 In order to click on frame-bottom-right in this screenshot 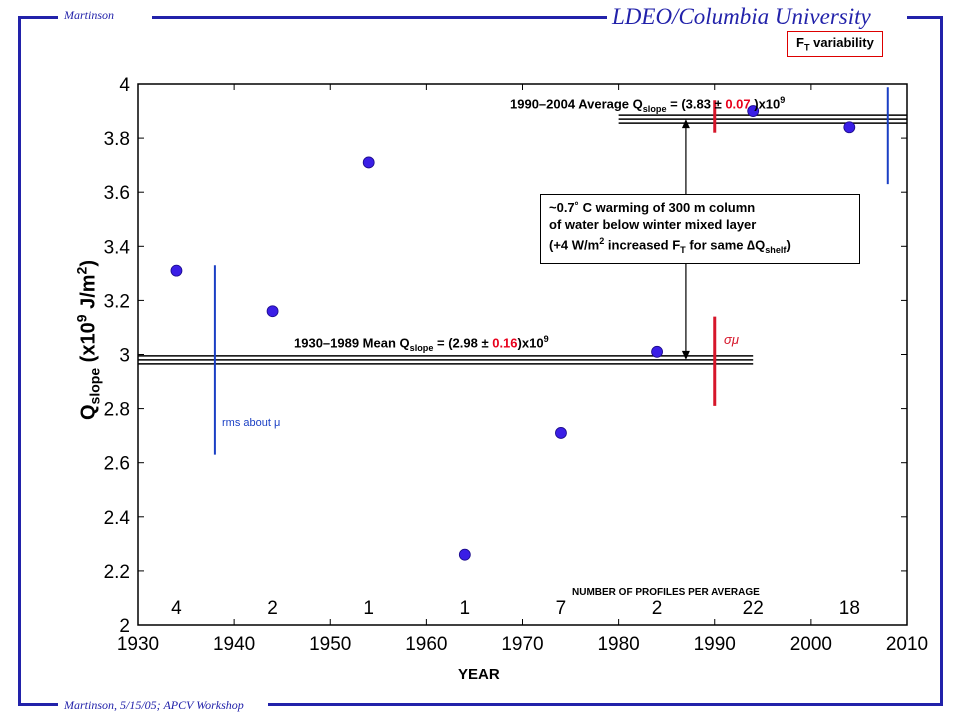, I will do `click(605, 704)`.